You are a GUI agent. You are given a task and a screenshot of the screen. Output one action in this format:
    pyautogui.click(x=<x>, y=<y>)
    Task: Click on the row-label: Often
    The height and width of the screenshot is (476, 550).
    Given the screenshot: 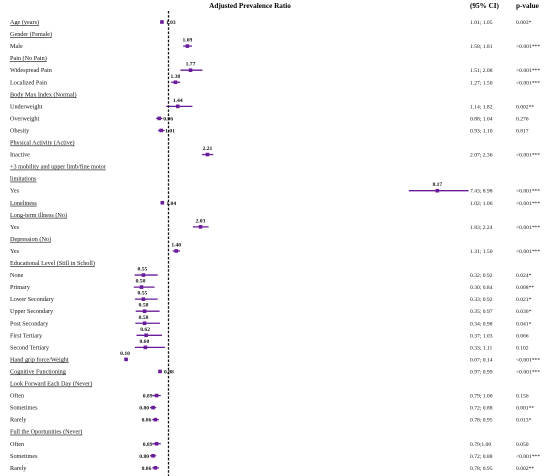 What is the action you would take?
    pyautogui.click(x=17, y=396)
    